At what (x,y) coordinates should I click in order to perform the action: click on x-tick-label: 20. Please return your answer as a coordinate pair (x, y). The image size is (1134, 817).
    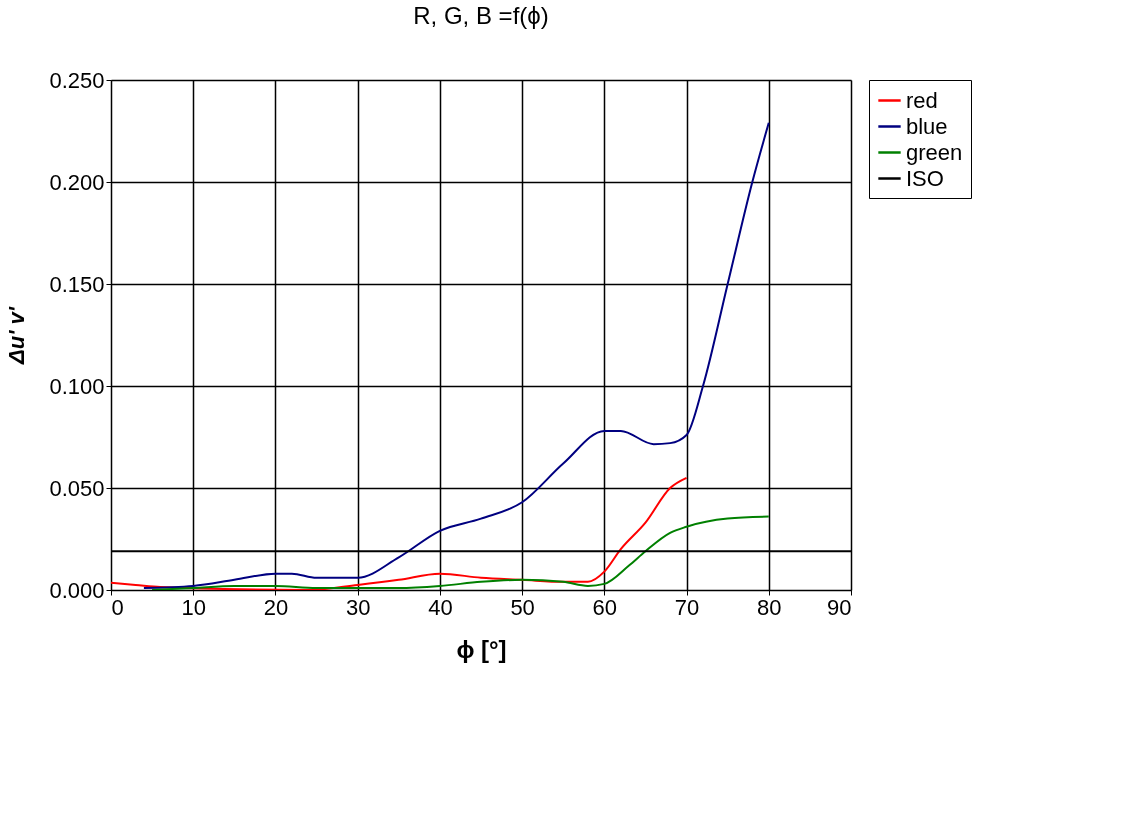
    Looking at the image, I should click on (276, 607).